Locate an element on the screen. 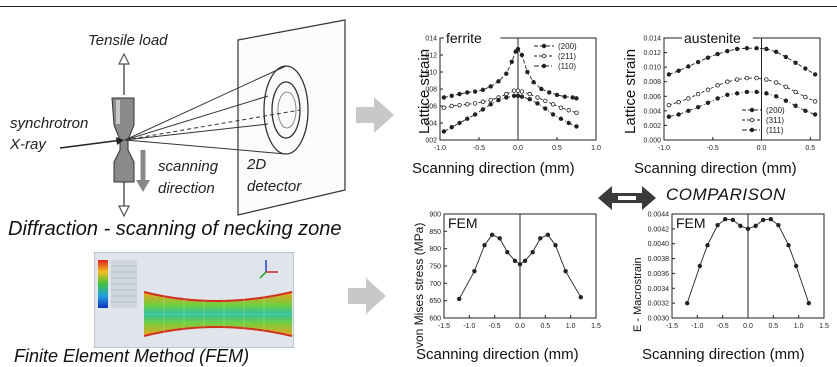 Image resolution: width=837 pixels, height=367 pixels. x-tick-label: 1.5 is located at coordinates (824, 326).